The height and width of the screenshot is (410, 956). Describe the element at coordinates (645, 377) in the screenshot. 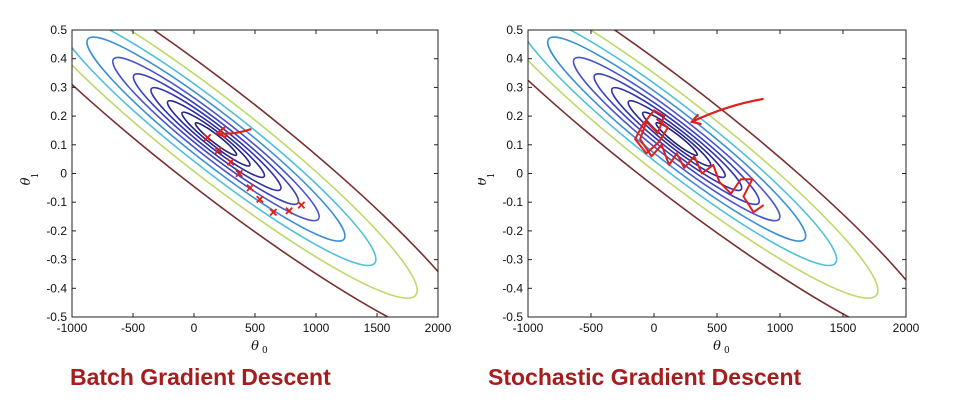

I see `stochastic-gd-caption: Stochastic Gradient Descent` at that location.